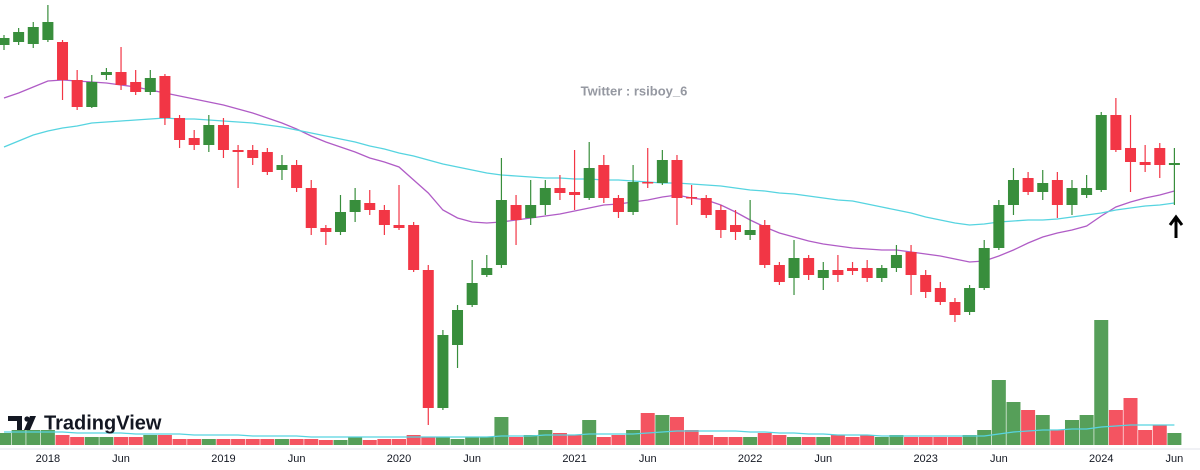  Describe the element at coordinates (1101, 459) in the screenshot. I see `x-tick-label: 2024` at that location.